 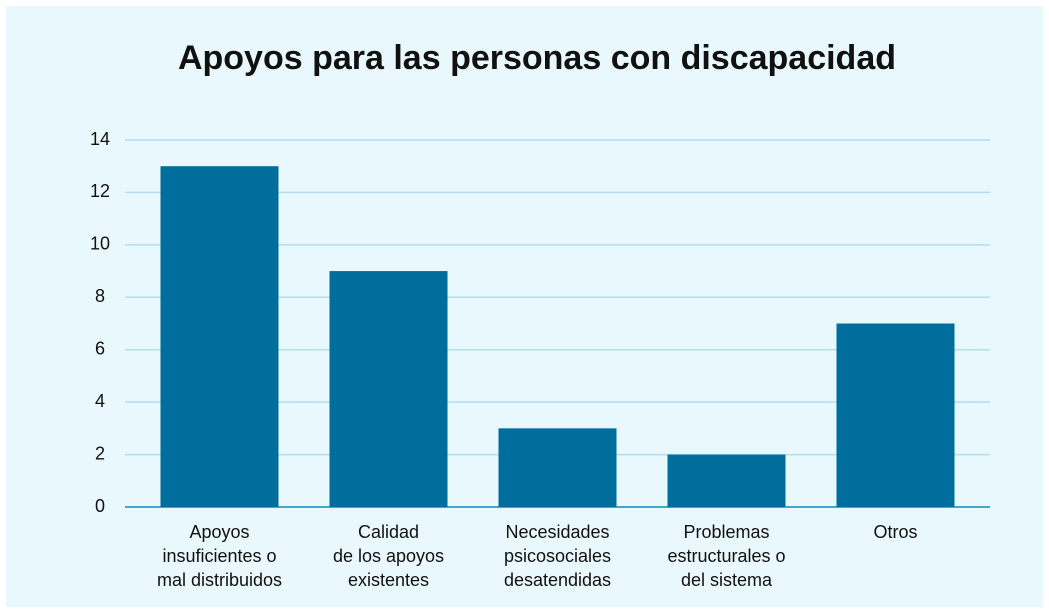 I want to click on y-tick-label: 6, so click(x=100, y=348).